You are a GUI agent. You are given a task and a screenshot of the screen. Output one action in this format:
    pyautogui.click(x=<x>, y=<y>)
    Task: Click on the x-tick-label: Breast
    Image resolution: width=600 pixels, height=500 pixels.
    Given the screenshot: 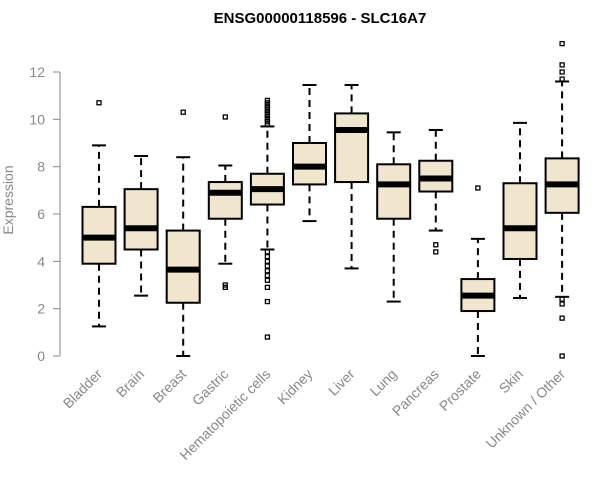 What is the action you would take?
    pyautogui.click(x=169, y=386)
    